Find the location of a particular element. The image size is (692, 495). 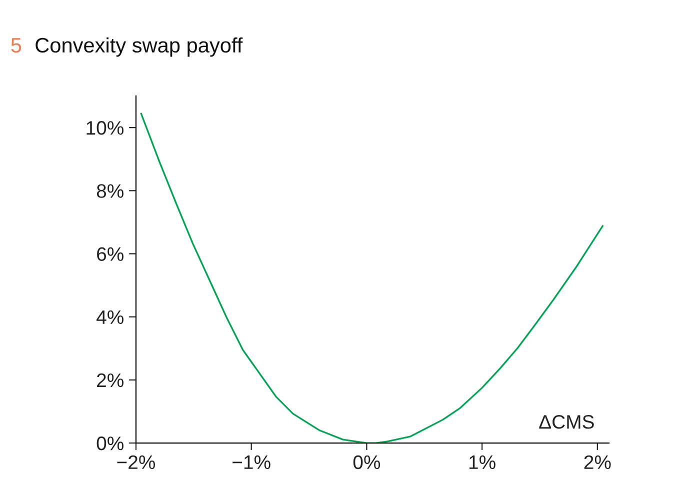

x-tick-label: −2% is located at coordinates (136, 462).